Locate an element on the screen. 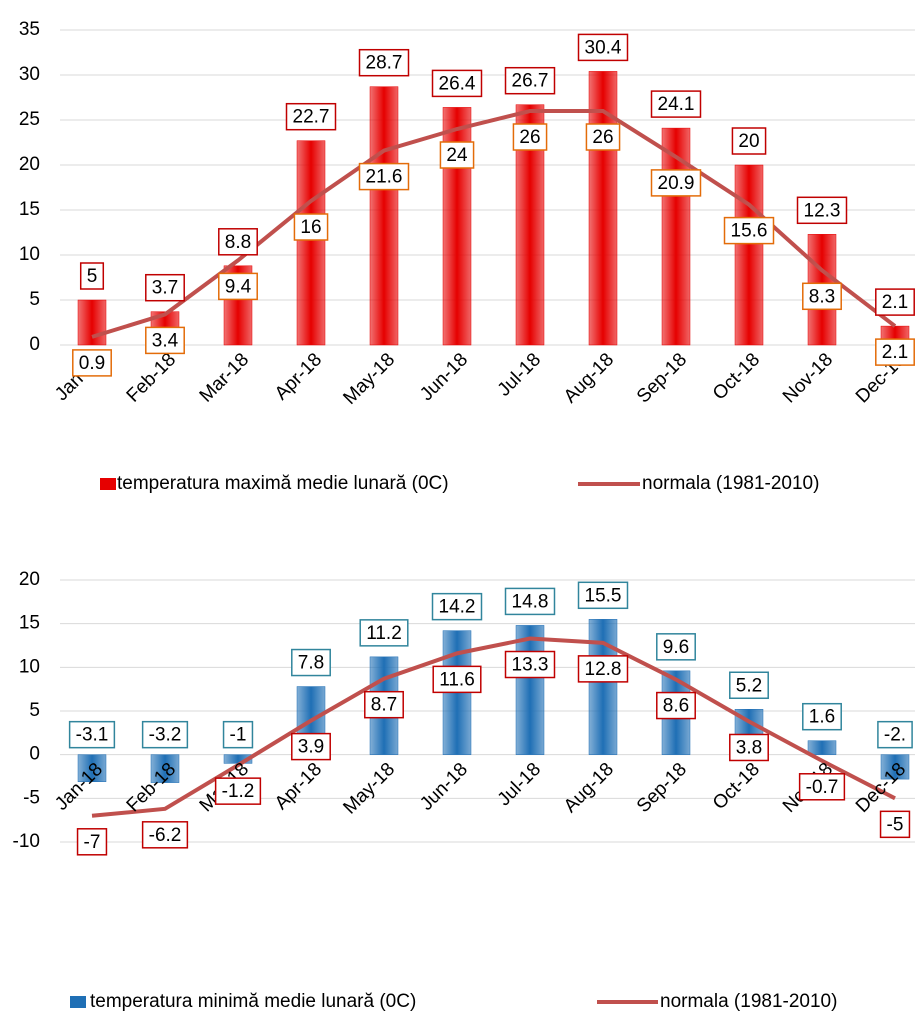 The height and width of the screenshot is (1034, 923). x-tick-label: Sep-18 is located at coordinates (662, 378).